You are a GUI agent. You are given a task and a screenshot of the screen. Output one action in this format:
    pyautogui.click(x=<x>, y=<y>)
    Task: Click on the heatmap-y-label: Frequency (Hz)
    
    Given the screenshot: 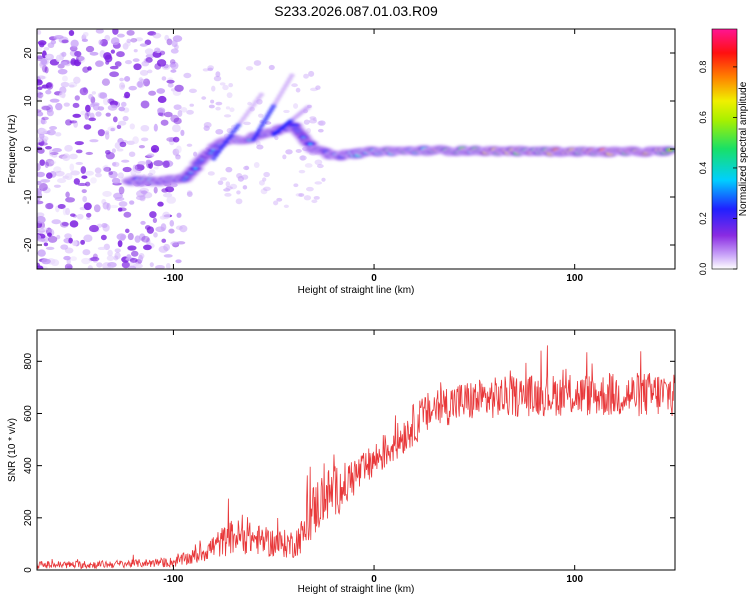 What is the action you would take?
    pyautogui.click(x=12, y=149)
    